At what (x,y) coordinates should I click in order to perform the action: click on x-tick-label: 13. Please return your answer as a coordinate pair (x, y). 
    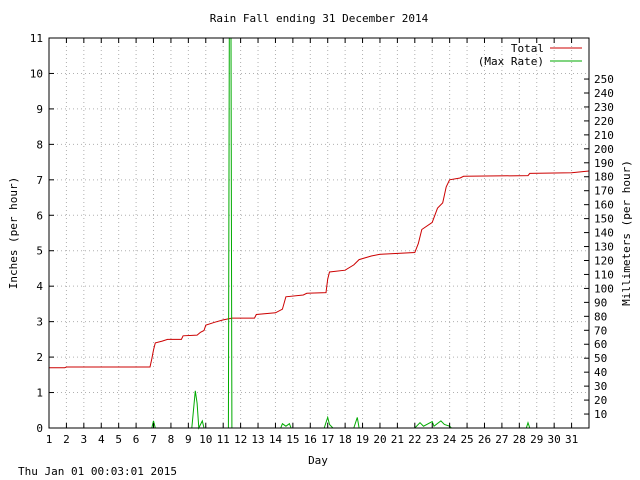
    Looking at the image, I should click on (257, 439).